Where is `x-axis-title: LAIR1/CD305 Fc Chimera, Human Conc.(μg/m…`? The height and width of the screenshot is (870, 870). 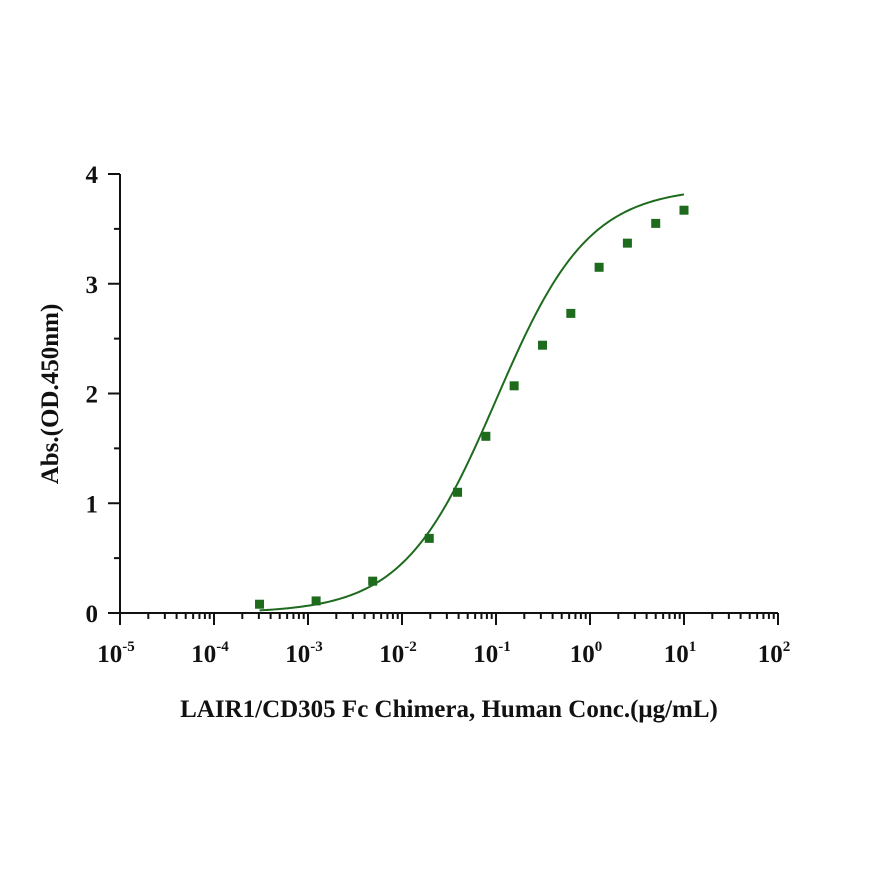
x-axis-title: LAIR1/CD305 Fc Chimera, Human Conc.(μg/m… is located at coordinates (449, 709).